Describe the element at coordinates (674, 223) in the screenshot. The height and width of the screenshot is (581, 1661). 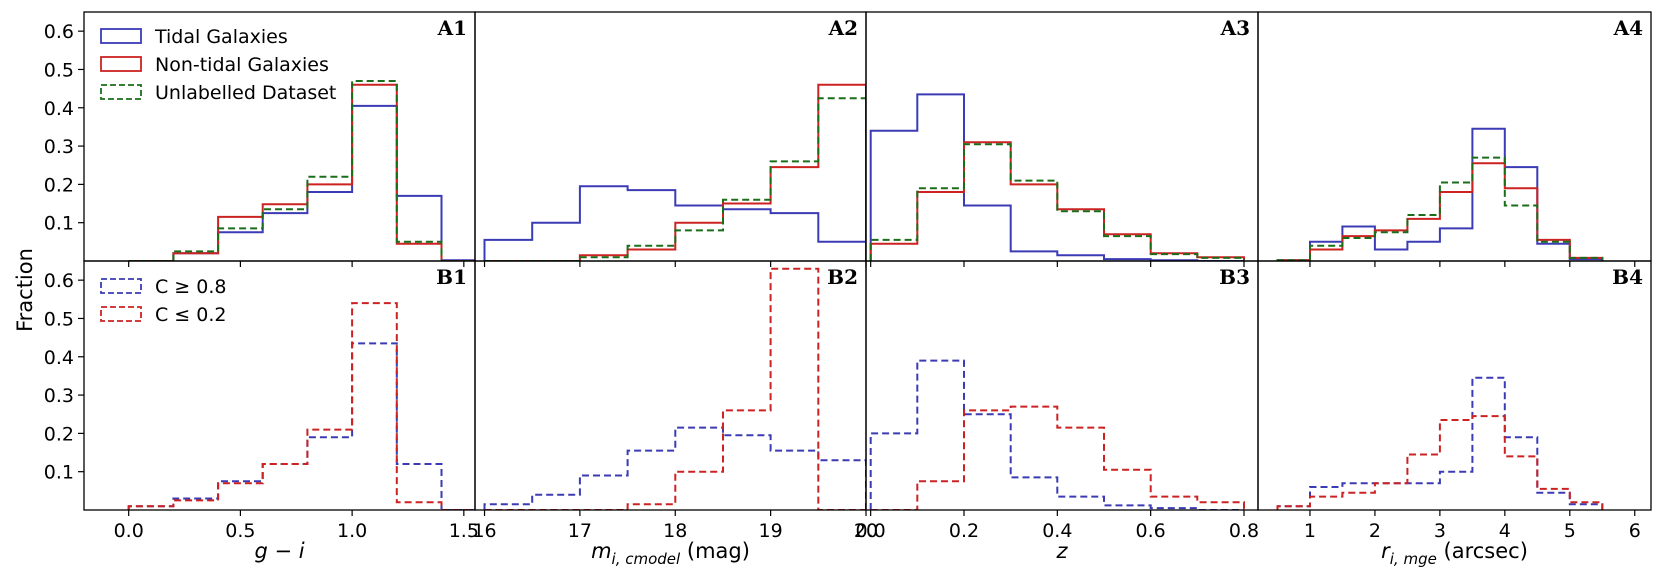
I see `series-a2-tidal` at that location.